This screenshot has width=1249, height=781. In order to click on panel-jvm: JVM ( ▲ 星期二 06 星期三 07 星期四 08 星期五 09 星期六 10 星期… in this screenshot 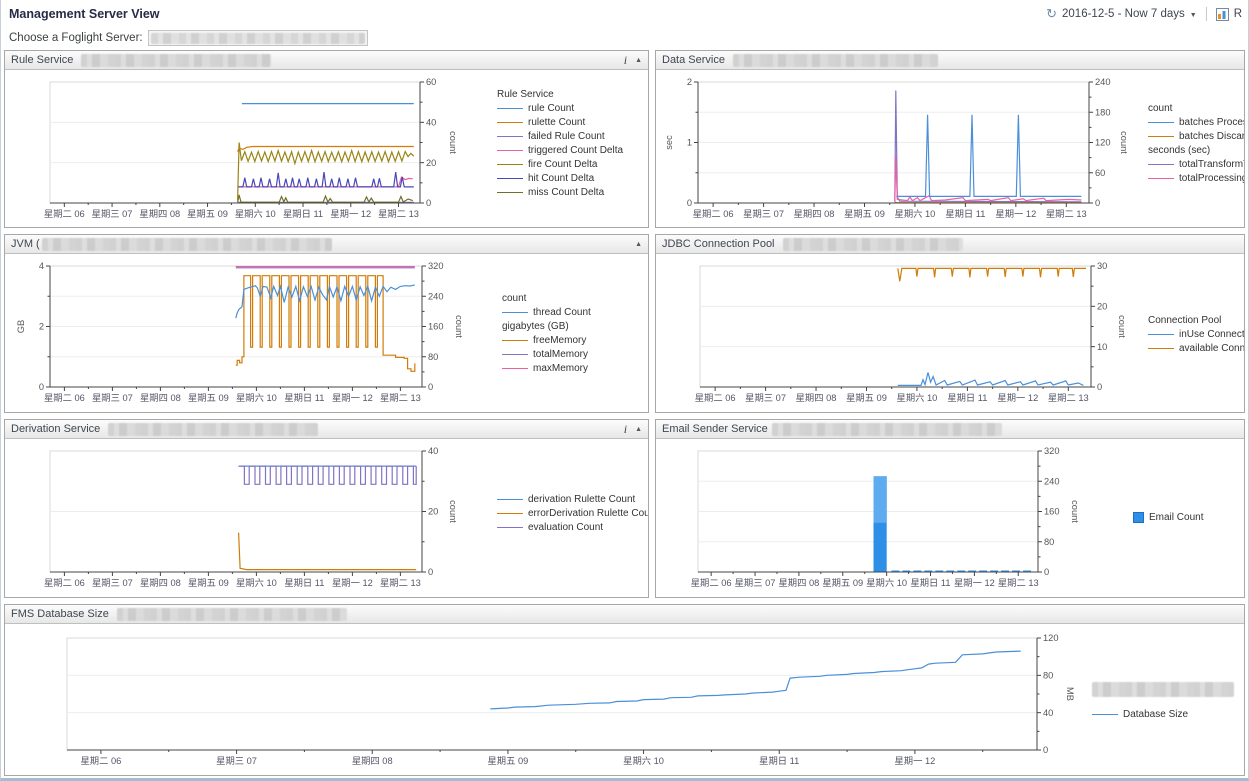, I will do `click(326, 323)`.